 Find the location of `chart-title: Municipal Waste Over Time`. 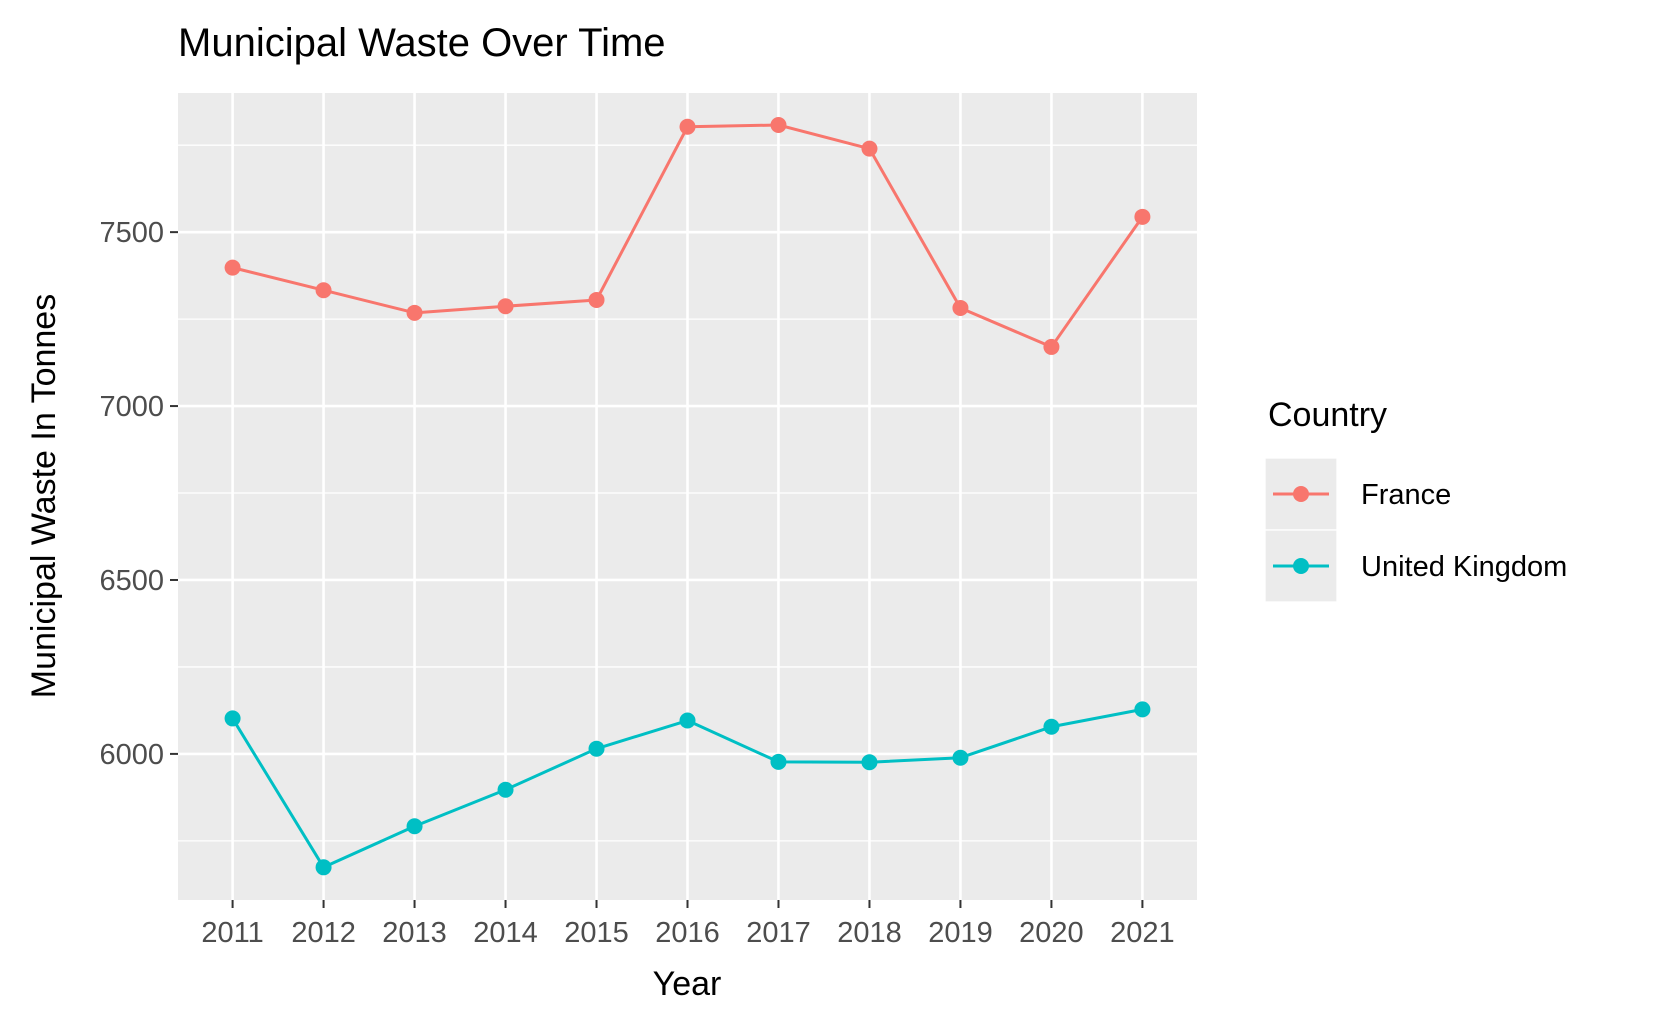

chart-title: Municipal Waste Over Time is located at coordinates (422, 43).